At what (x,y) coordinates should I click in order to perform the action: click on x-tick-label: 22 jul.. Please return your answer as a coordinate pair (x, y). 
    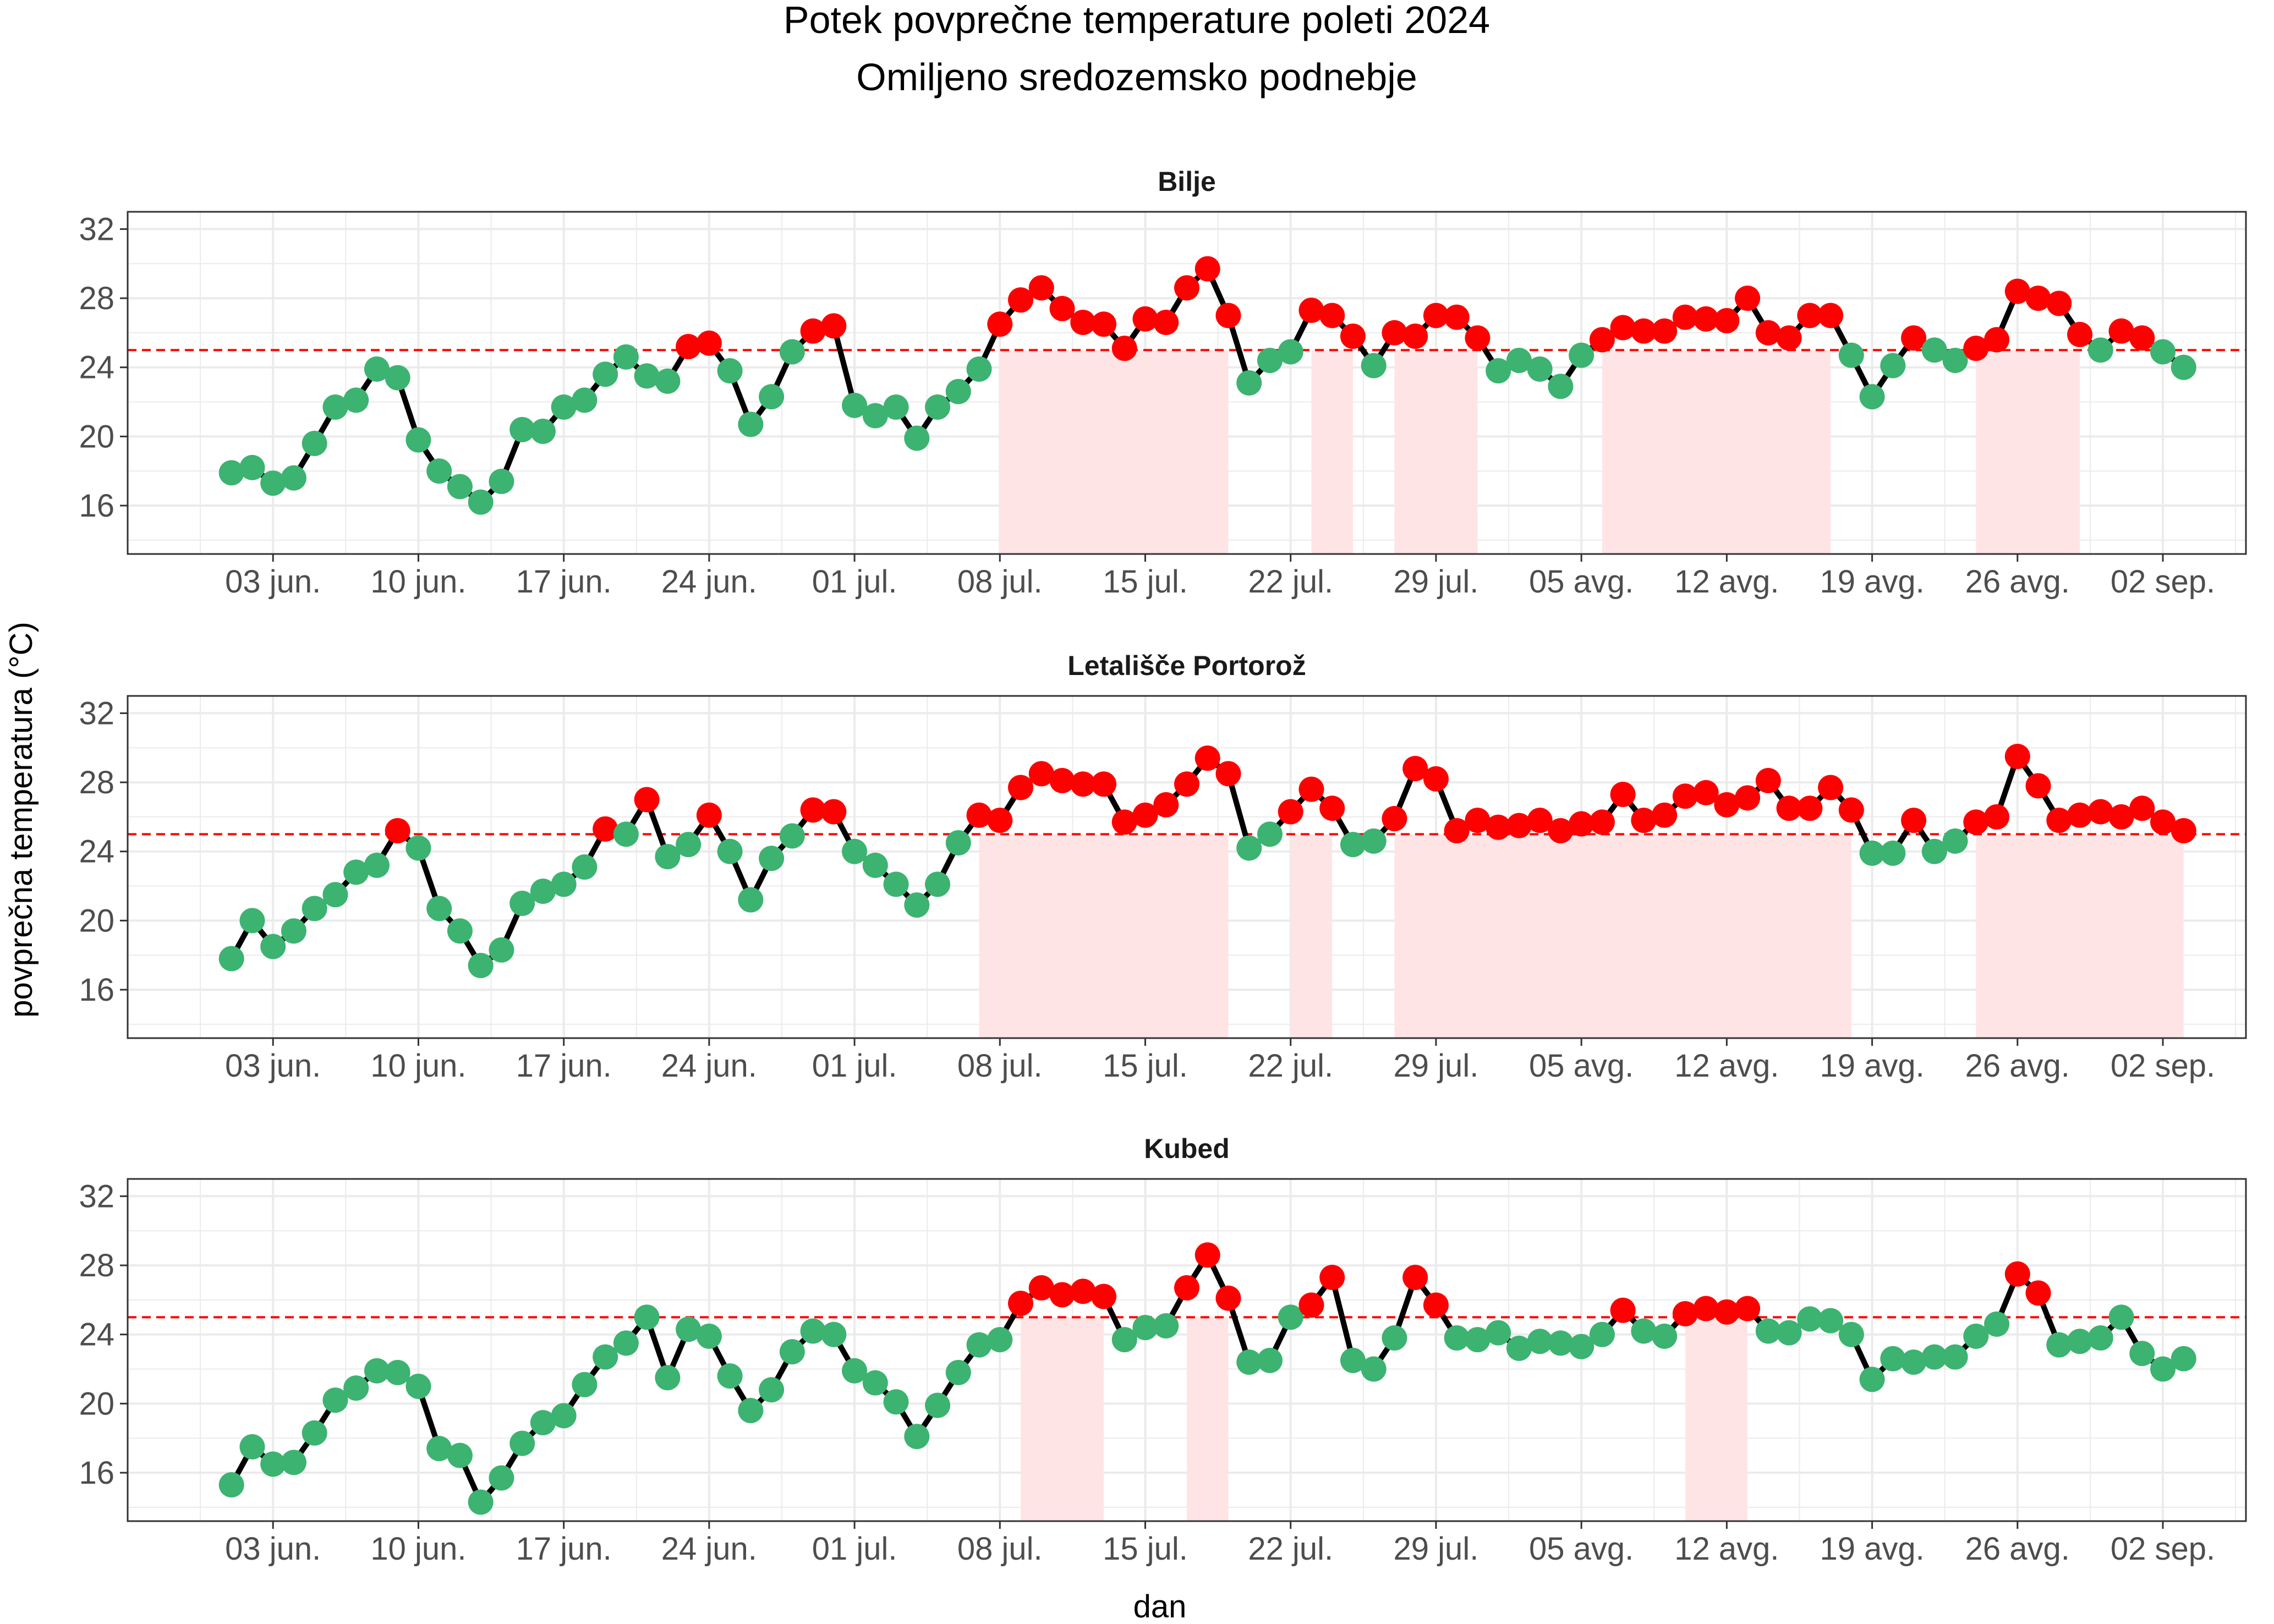
    Looking at the image, I should click on (1290, 582).